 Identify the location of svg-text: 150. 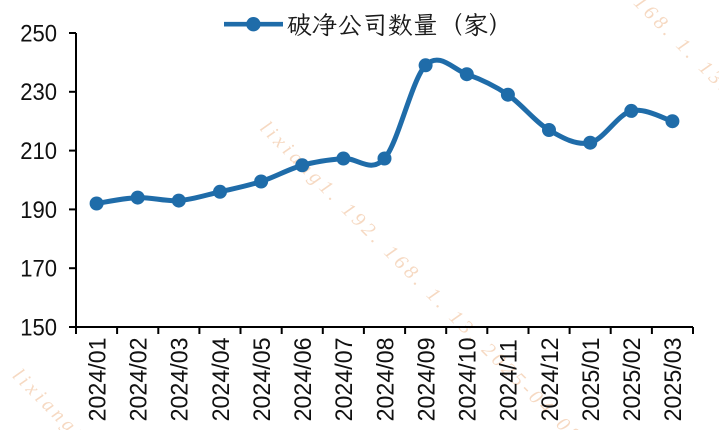
(38, 326).